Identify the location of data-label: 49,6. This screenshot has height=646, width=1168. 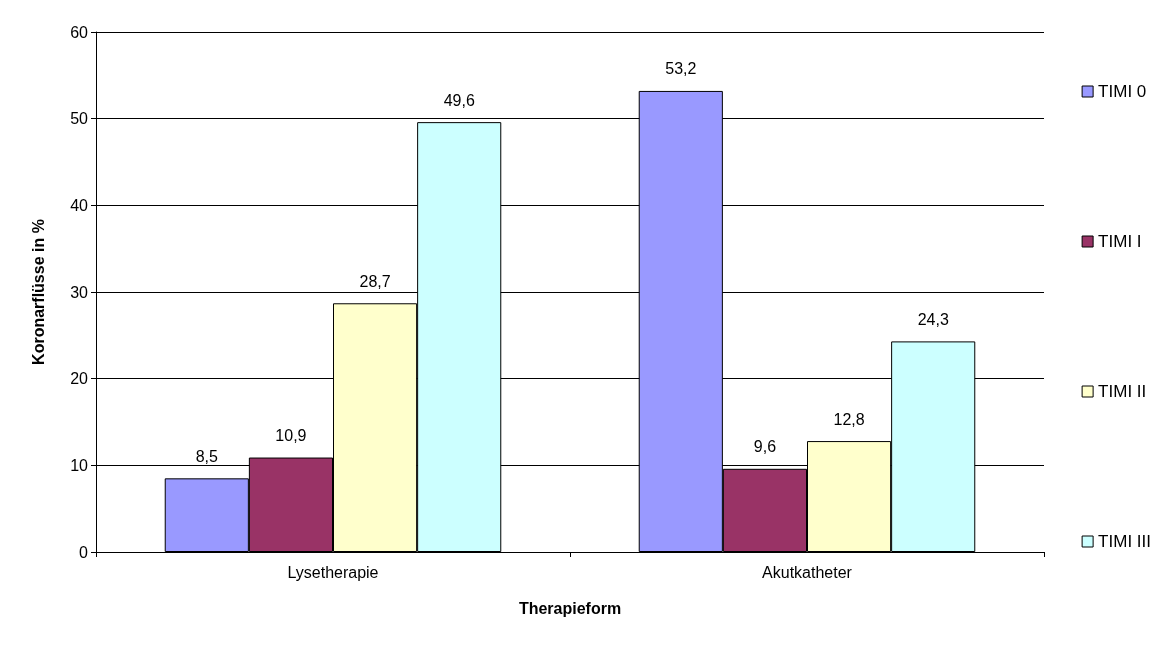
(459, 100).